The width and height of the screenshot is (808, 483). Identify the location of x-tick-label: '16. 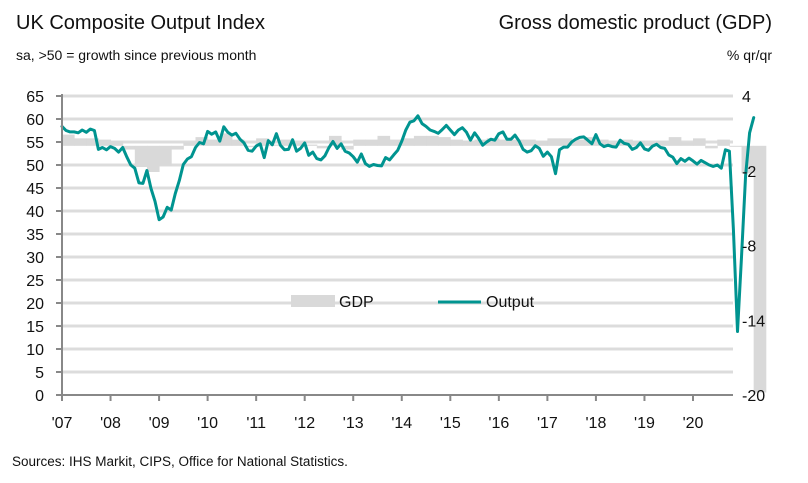
(498, 423).